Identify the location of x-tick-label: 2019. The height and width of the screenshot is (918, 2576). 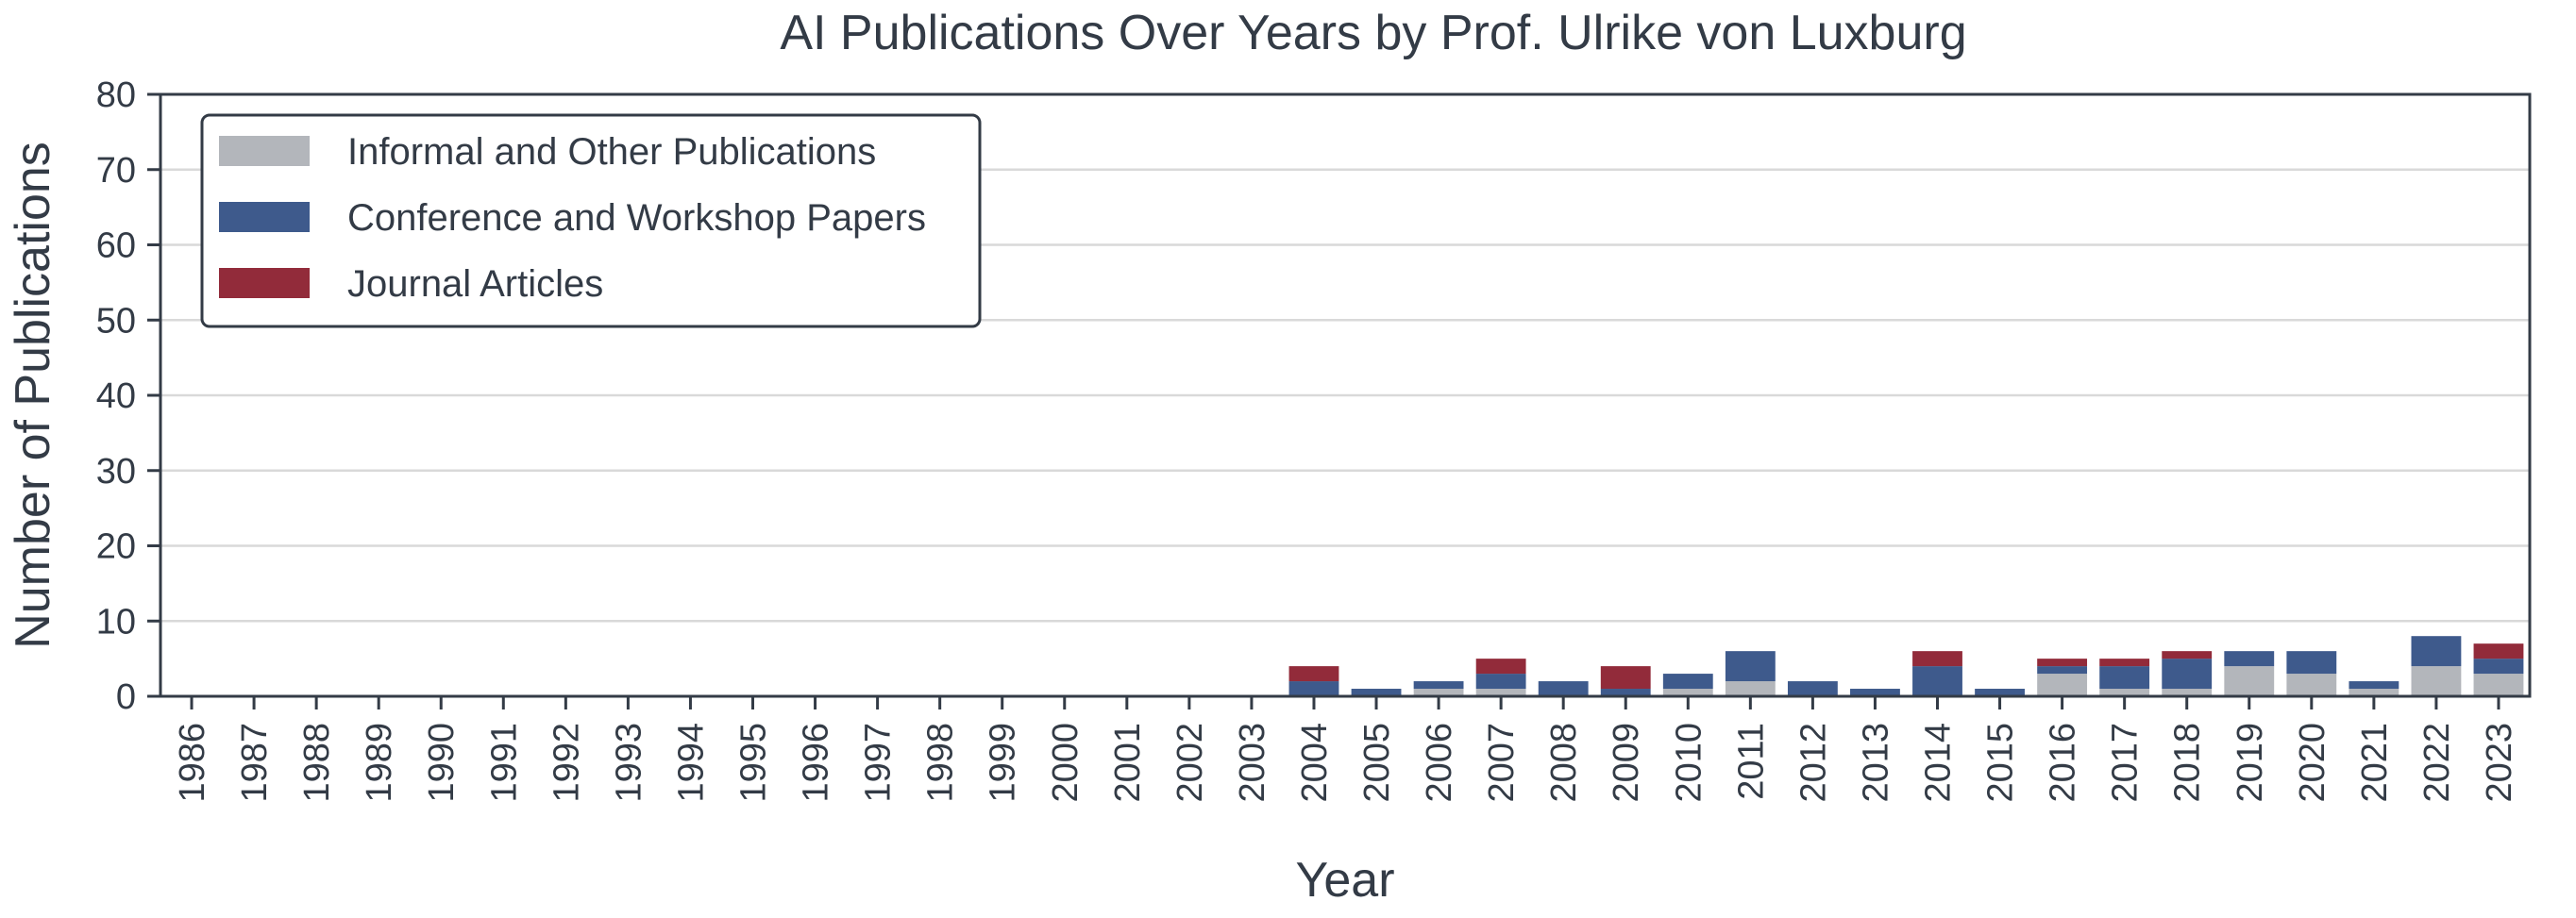
(2250, 763).